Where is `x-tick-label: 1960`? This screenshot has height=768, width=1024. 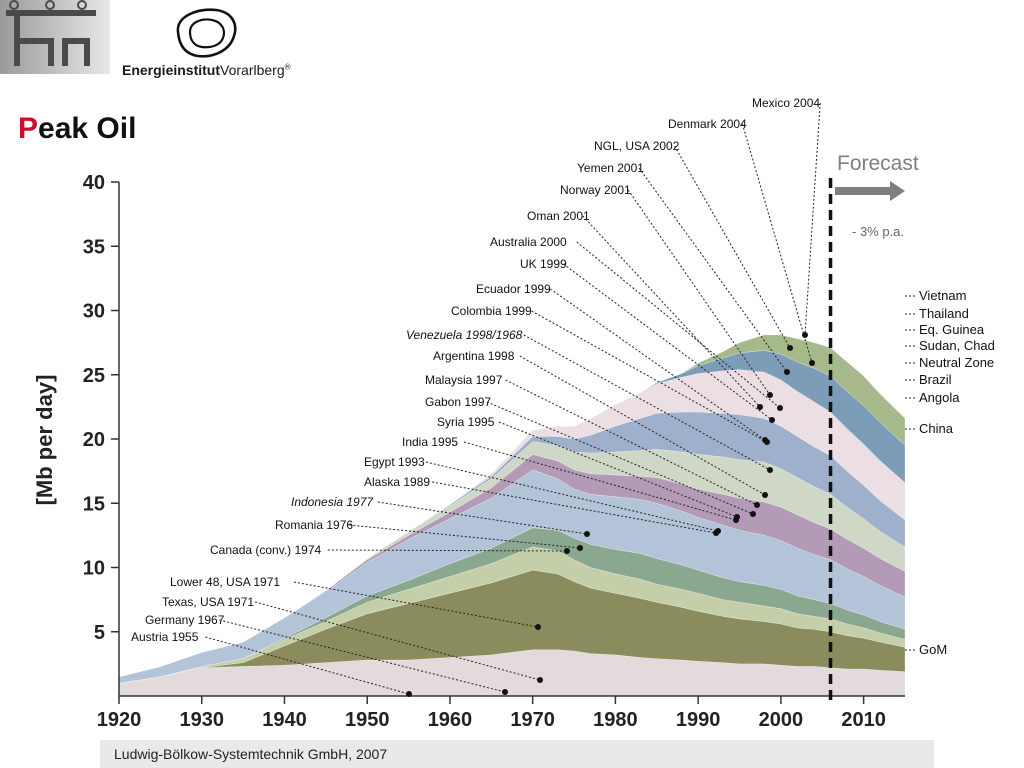 x-tick-label: 1960 is located at coordinates (450, 720).